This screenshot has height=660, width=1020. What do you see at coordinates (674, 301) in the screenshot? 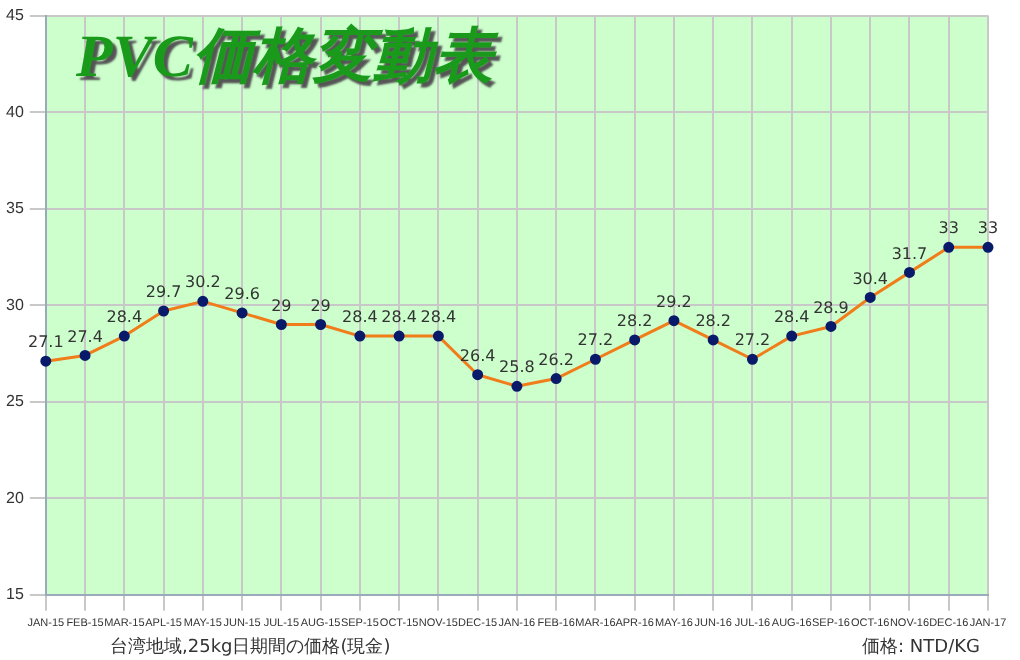
I see `data-label: 29.2` at bounding box center [674, 301].